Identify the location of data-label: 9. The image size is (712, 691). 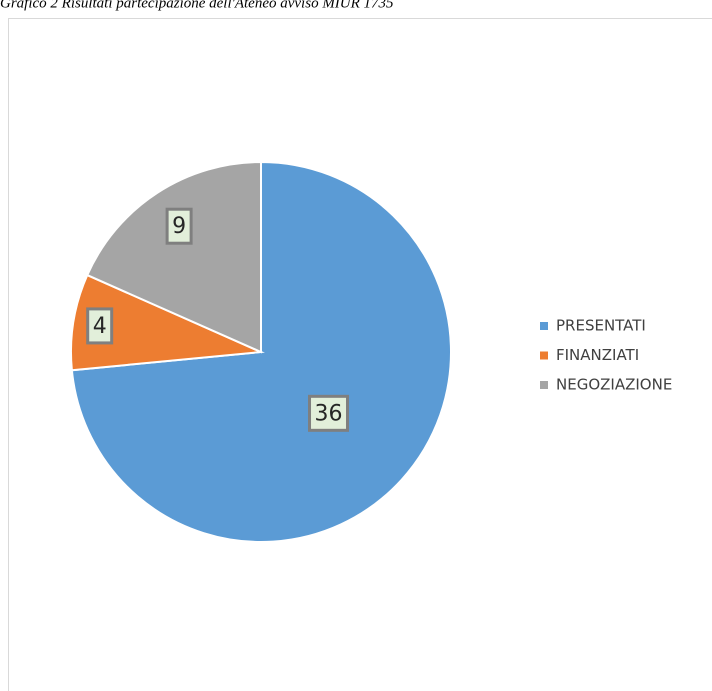
(179, 226).